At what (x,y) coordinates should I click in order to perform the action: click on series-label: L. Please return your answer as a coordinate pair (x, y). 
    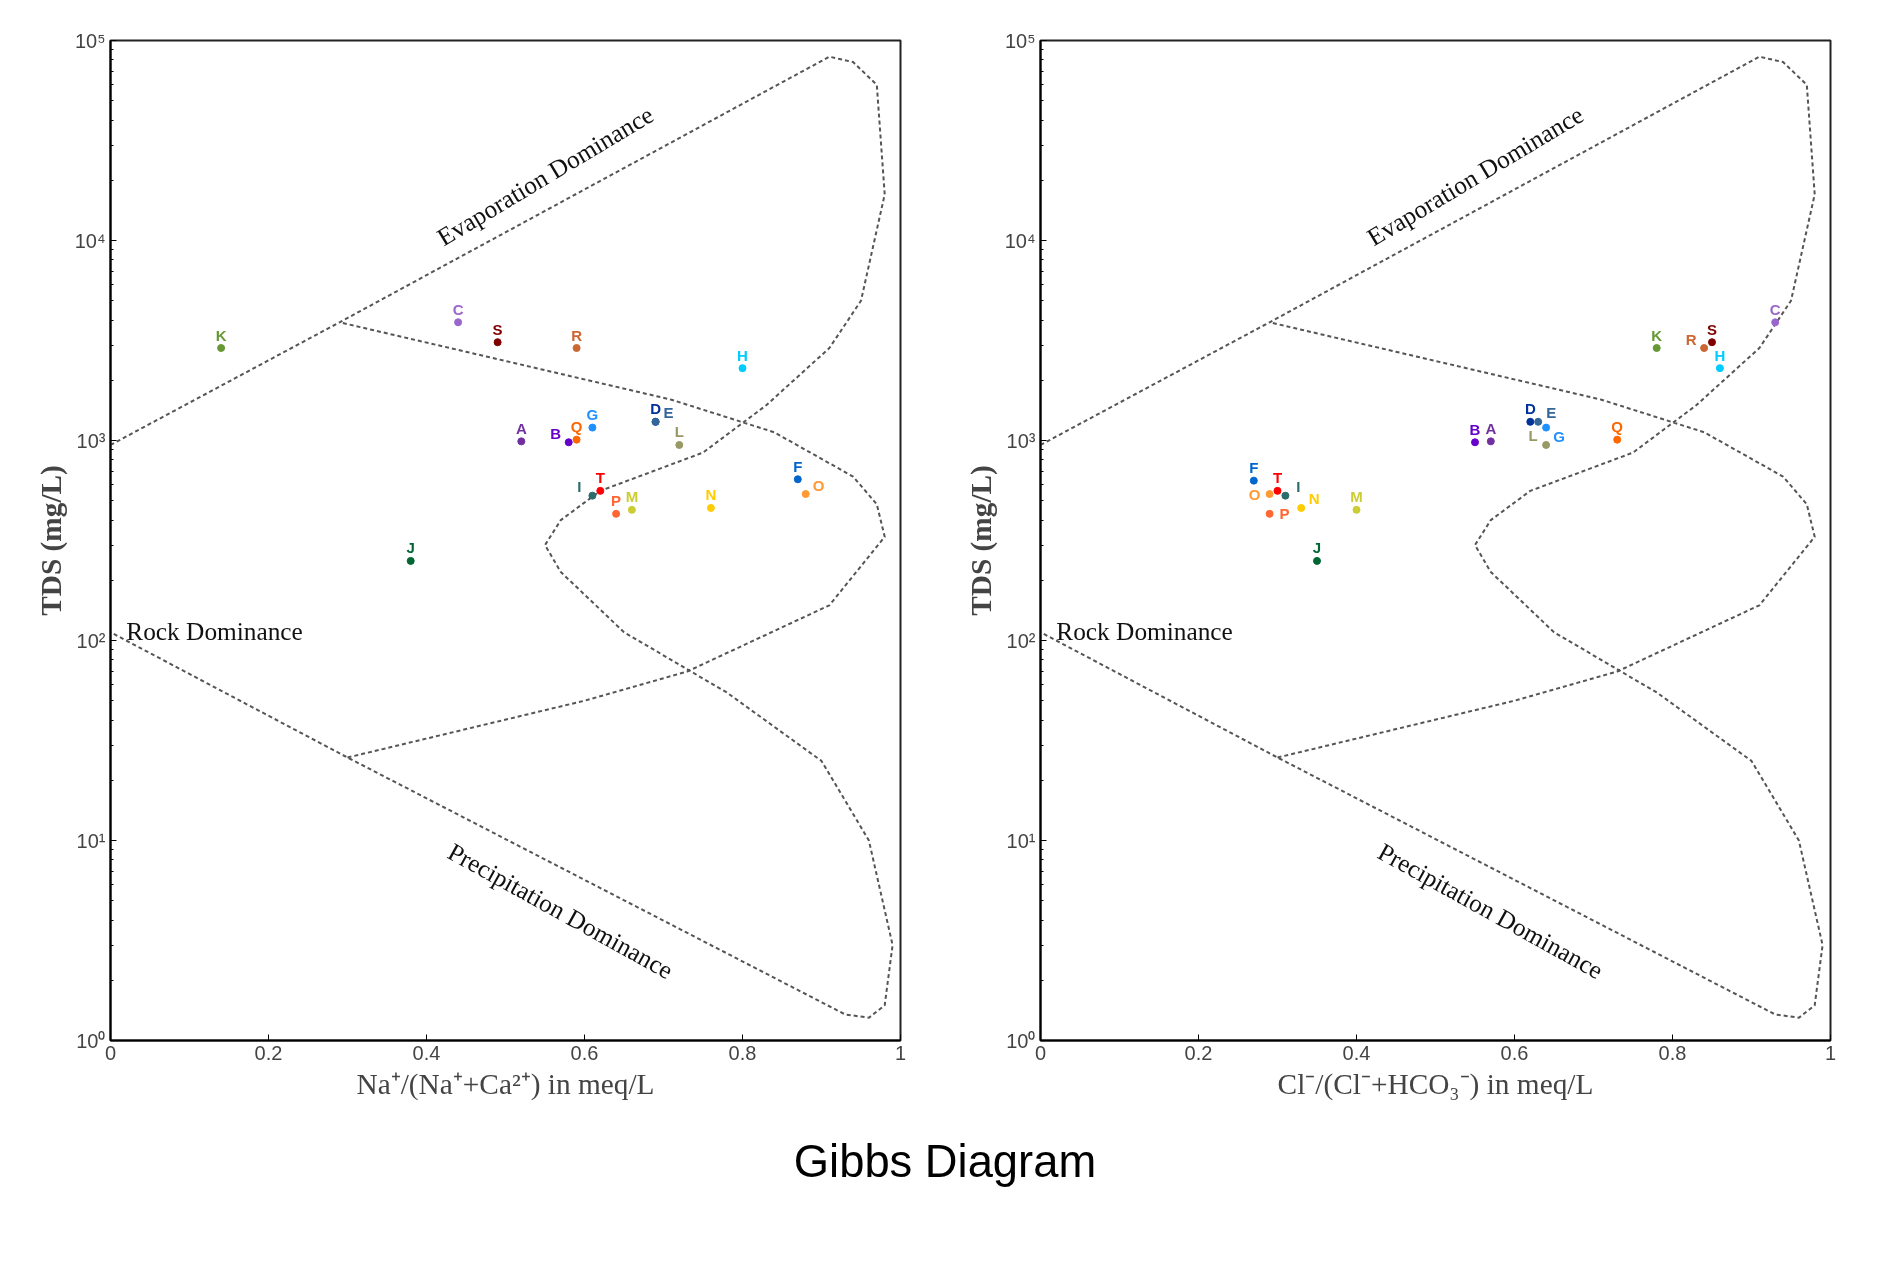
    Looking at the image, I should click on (679, 432).